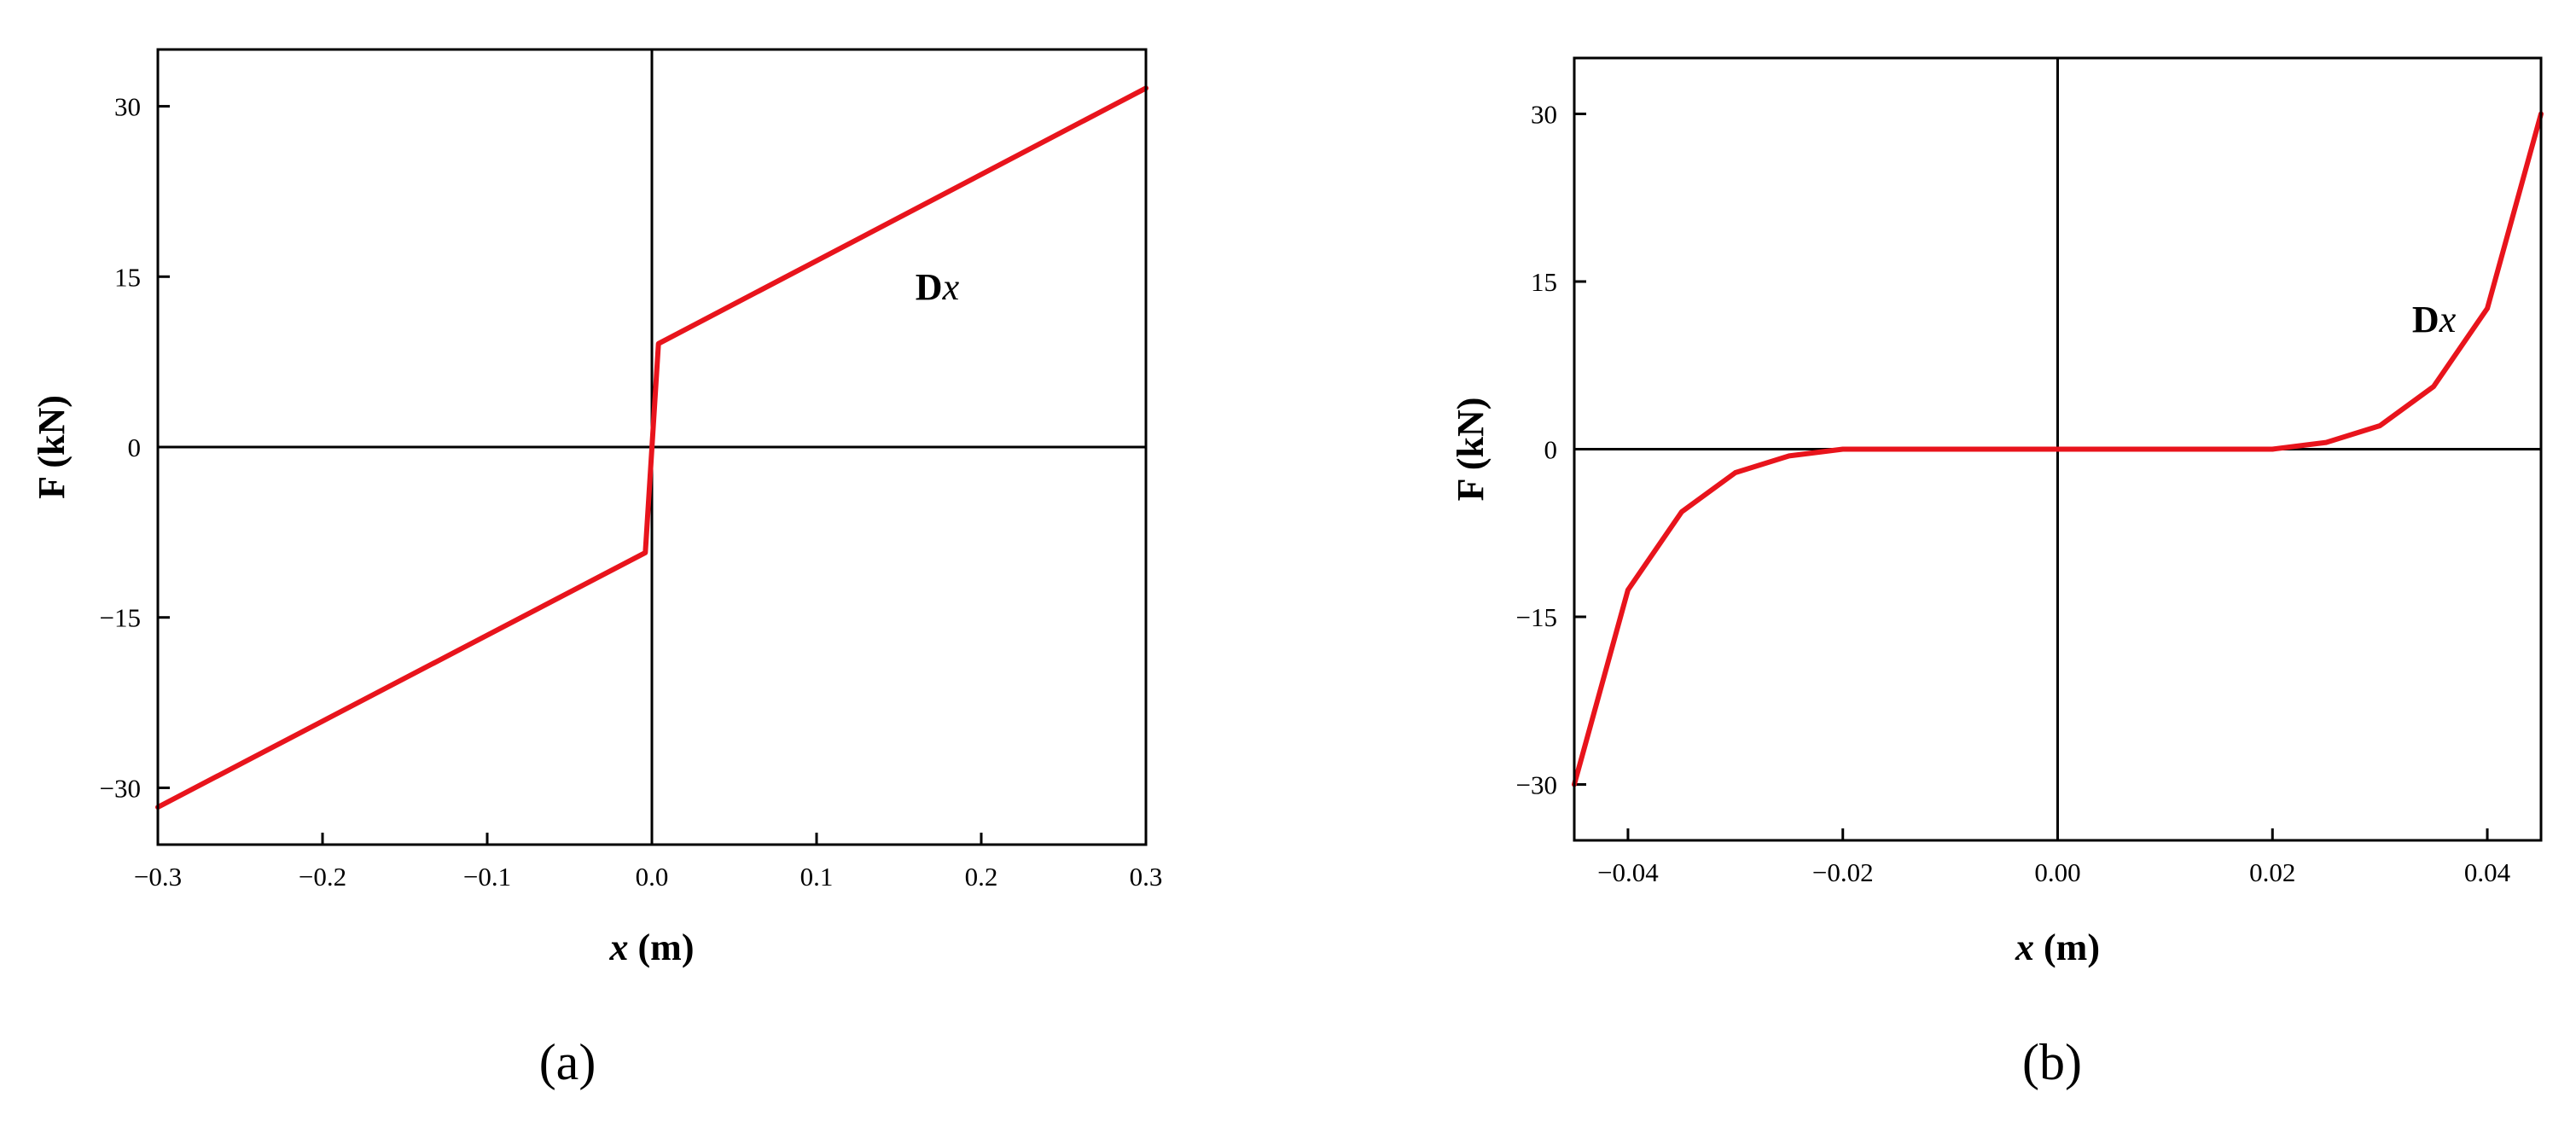 This screenshot has width=2576, height=1127. Describe the element at coordinates (568, 1062) in the screenshot. I see `panel-label-a: (a)` at that location.